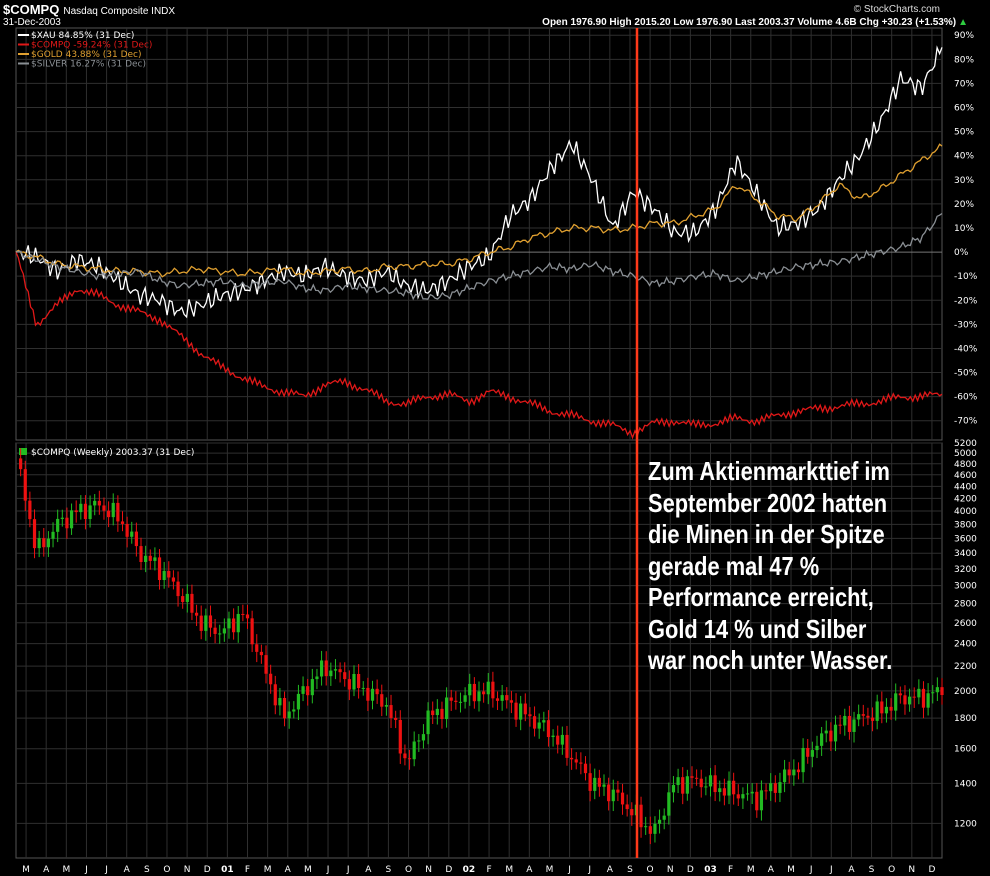  I want to click on y-tick-label: 70%, so click(964, 84).